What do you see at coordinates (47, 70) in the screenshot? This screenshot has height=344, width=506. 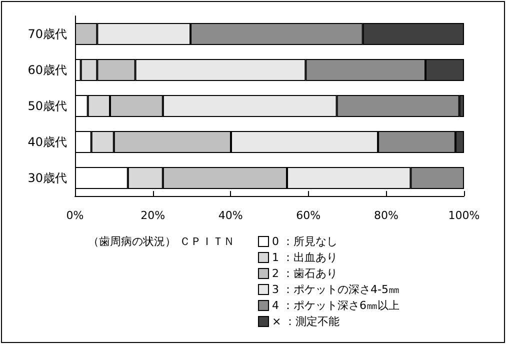 I see `y-tick-label: 60歳代` at bounding box center [47, 70].